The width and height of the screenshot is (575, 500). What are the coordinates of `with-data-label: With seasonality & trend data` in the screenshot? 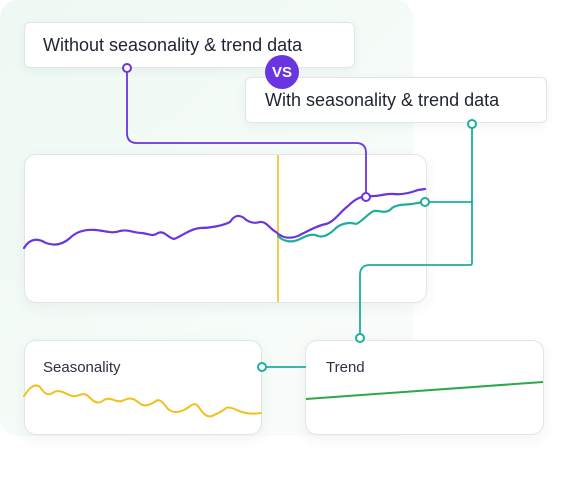 It's located at (382, 99).